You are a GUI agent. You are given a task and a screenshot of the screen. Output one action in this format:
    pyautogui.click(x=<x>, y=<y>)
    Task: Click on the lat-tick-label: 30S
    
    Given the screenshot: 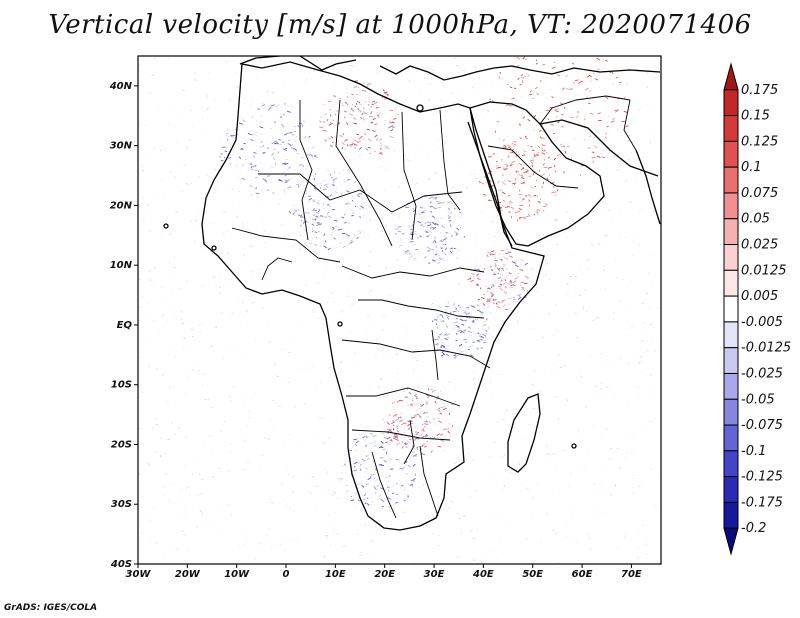 What is the action you would take?
    pyautogui.click(x=121, y=504)
    